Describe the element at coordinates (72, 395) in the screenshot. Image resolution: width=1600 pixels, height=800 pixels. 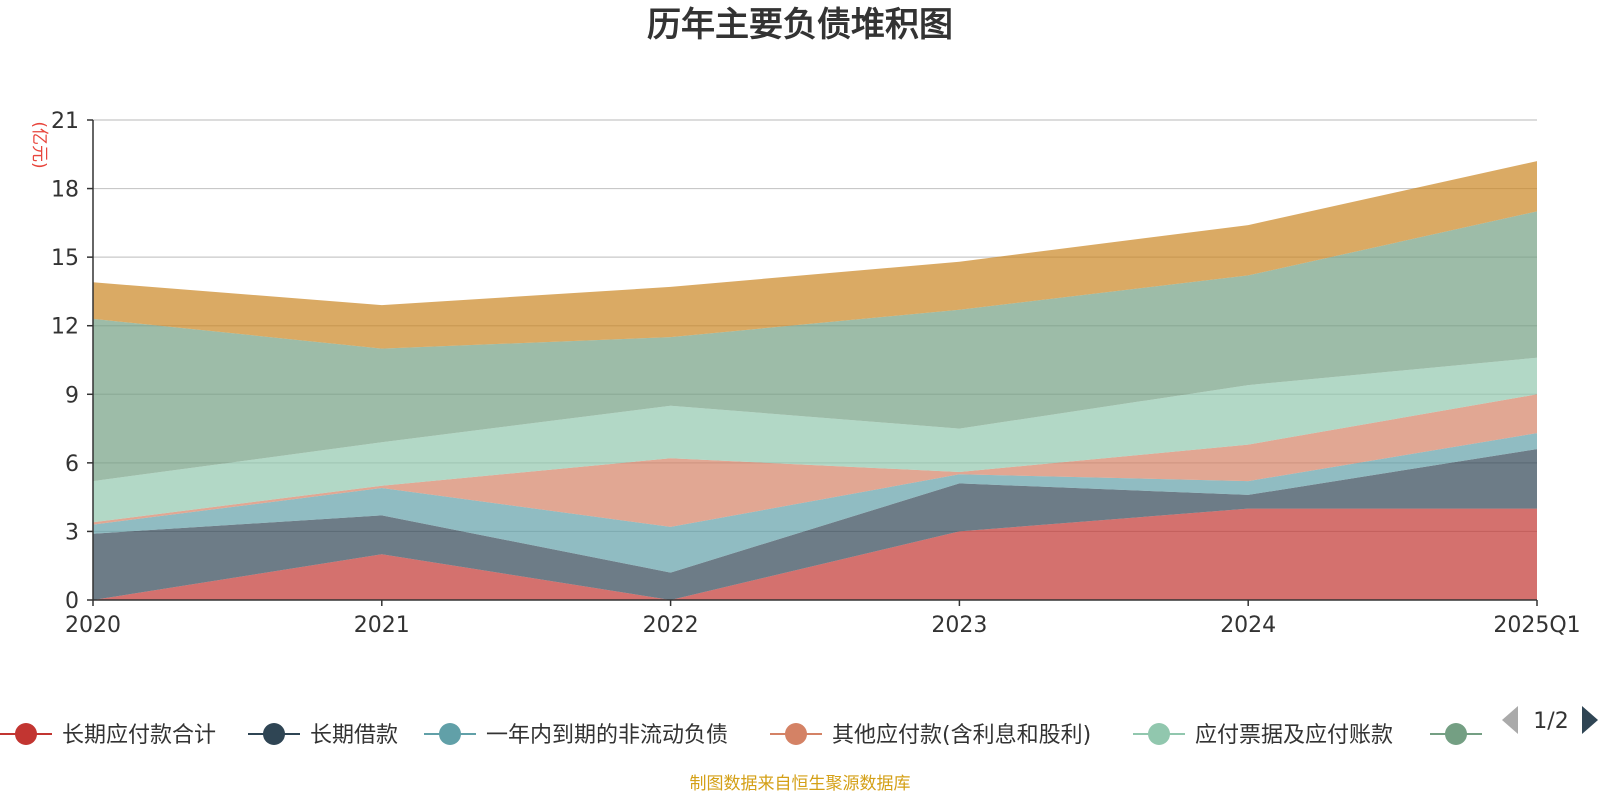
I see `y-tick-label: 9` at that location.